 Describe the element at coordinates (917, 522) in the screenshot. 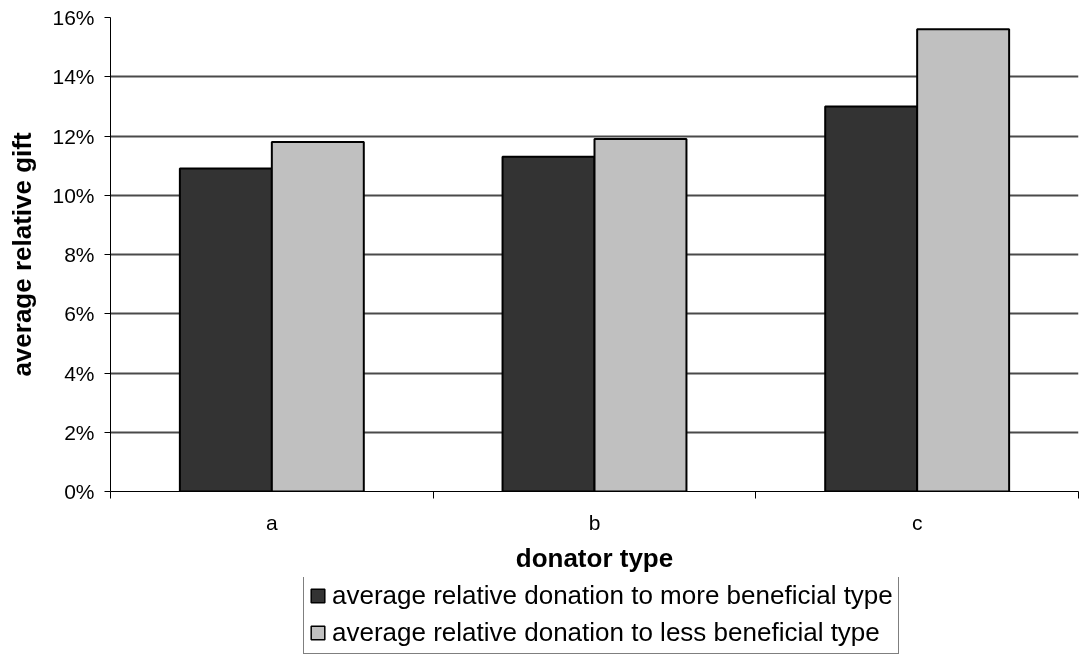

I see `x-tick-label: c` at that location.